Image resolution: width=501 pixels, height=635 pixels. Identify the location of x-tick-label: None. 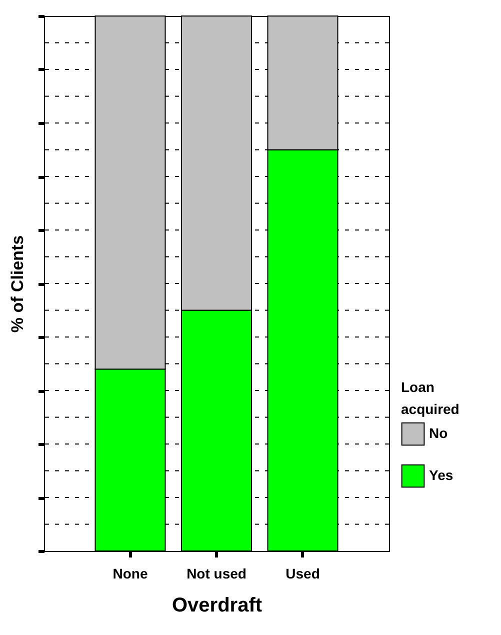
(130, 574).